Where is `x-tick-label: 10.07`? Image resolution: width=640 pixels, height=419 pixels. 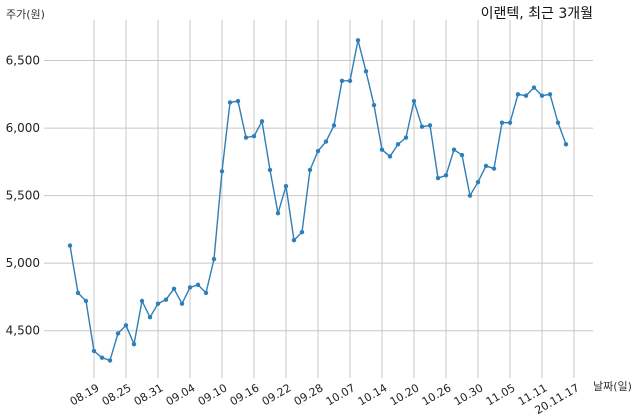 x-tick-label: 10.07 is located at coordinates (341, 394).